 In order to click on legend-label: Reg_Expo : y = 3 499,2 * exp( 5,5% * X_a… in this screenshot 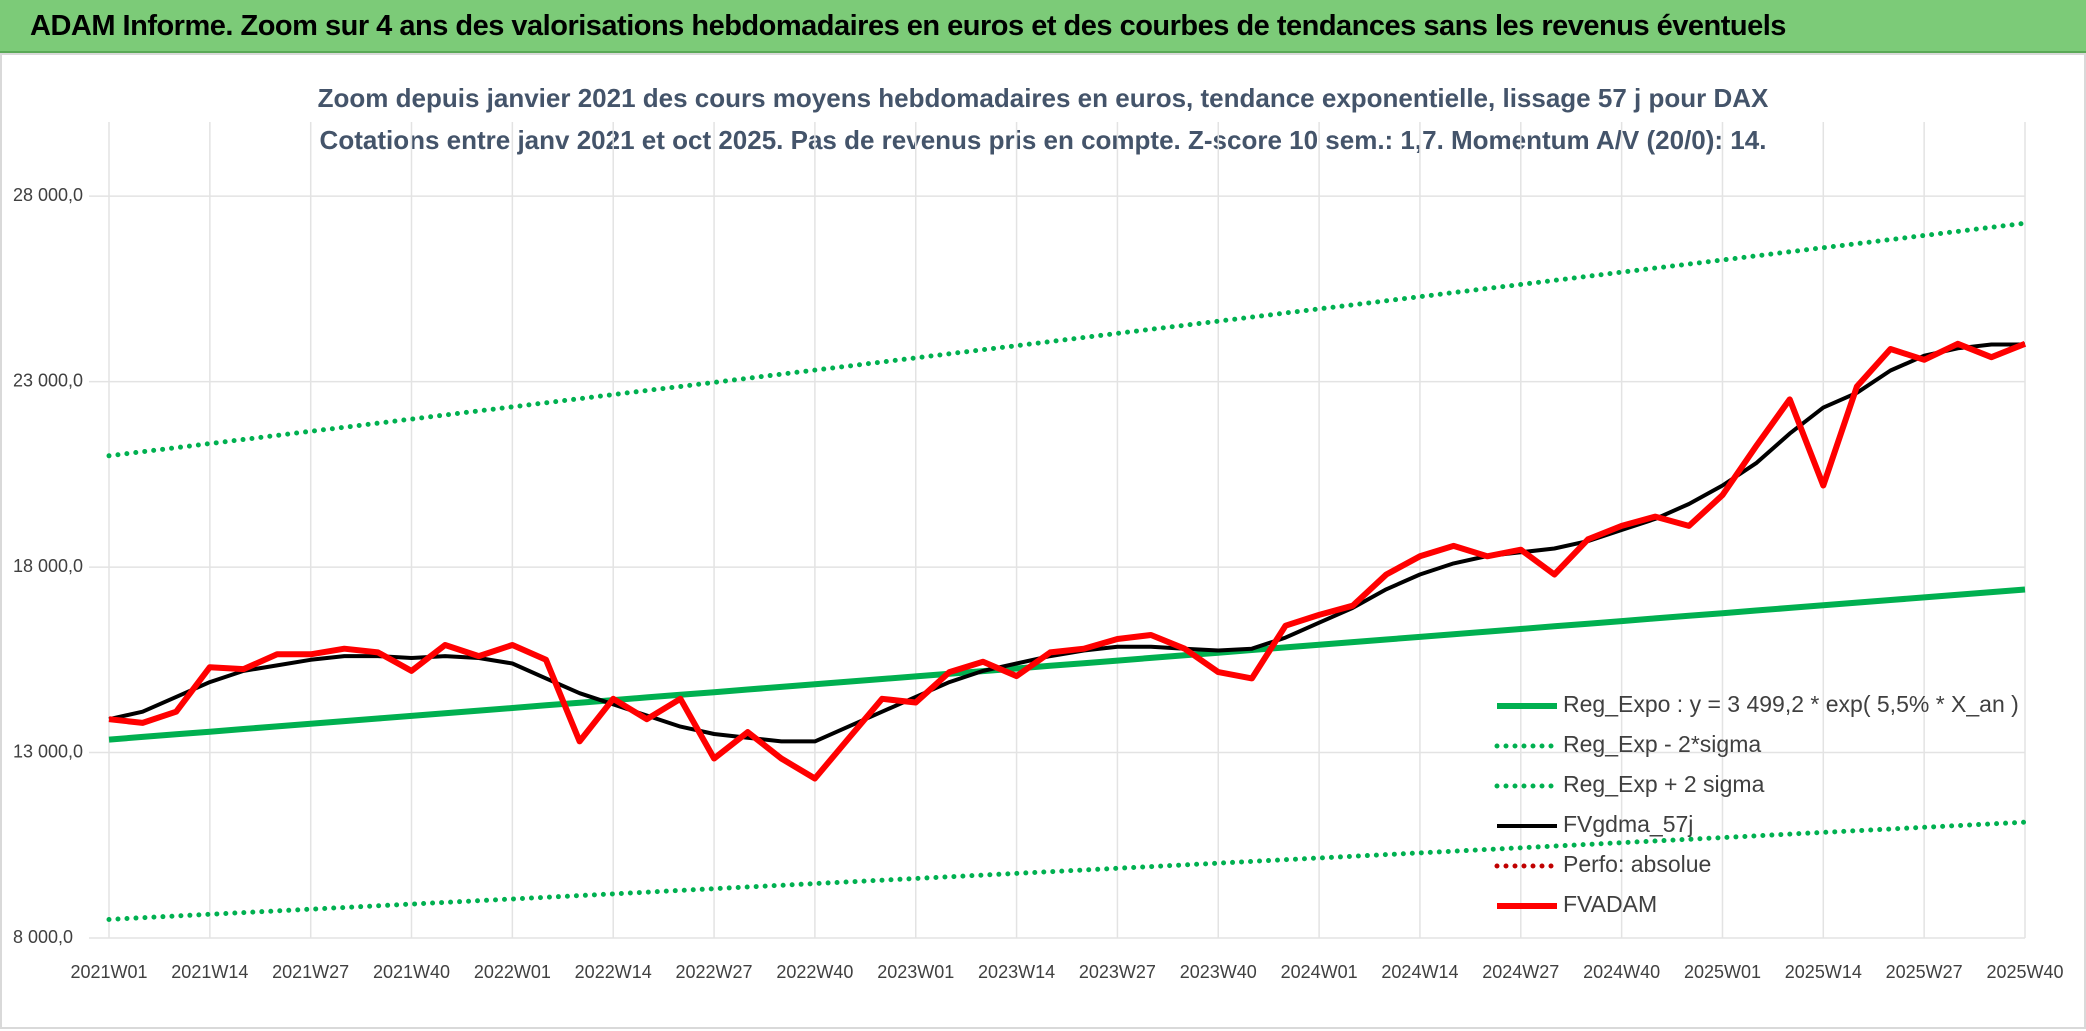, I will do `click(1791, 704)`.